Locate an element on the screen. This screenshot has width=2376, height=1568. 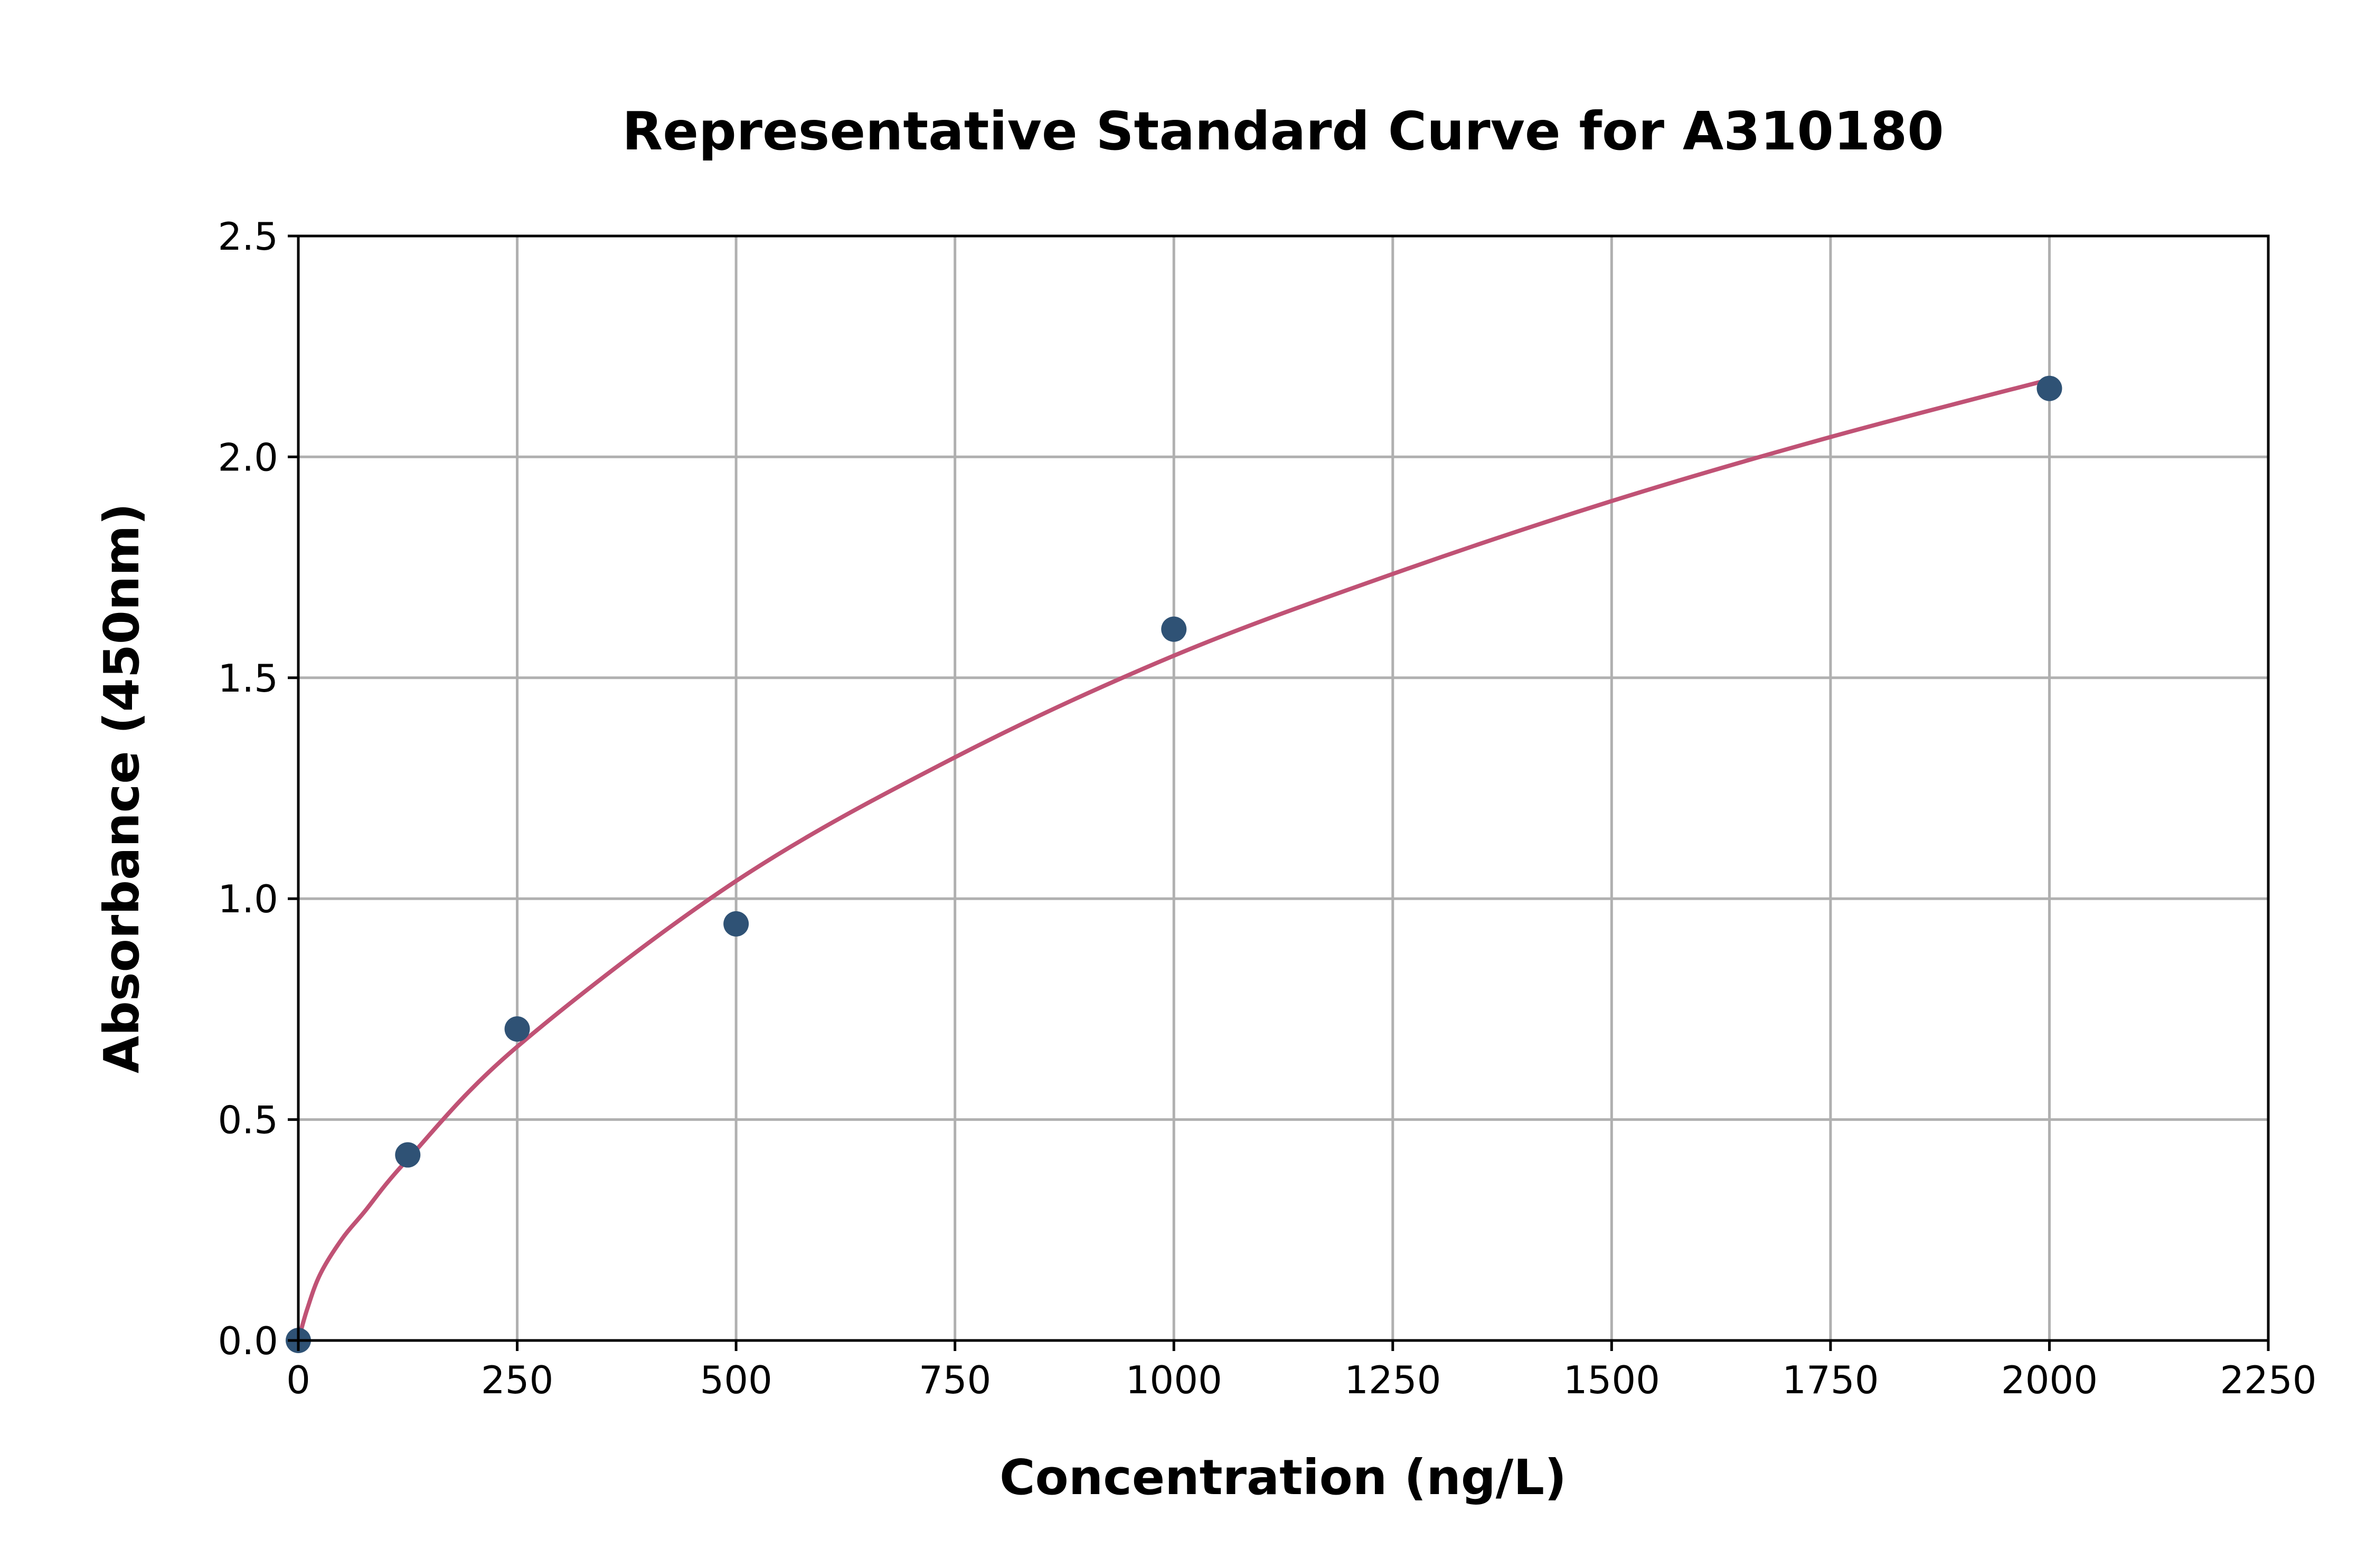
x-tick-label: 1000 is located at coordinates (1174, 1380).